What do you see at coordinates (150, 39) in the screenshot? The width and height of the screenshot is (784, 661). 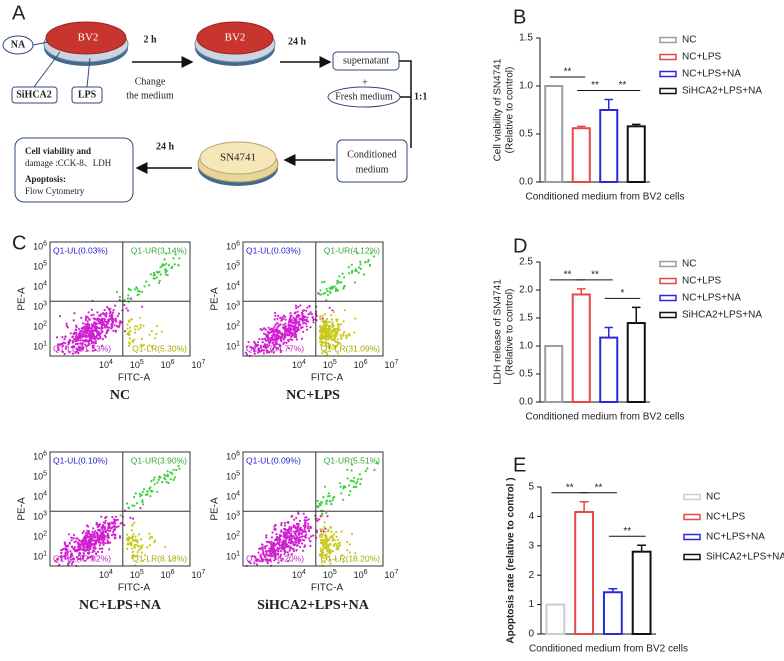 I see `time-label: 2 h` at bounding box center [150, 39].